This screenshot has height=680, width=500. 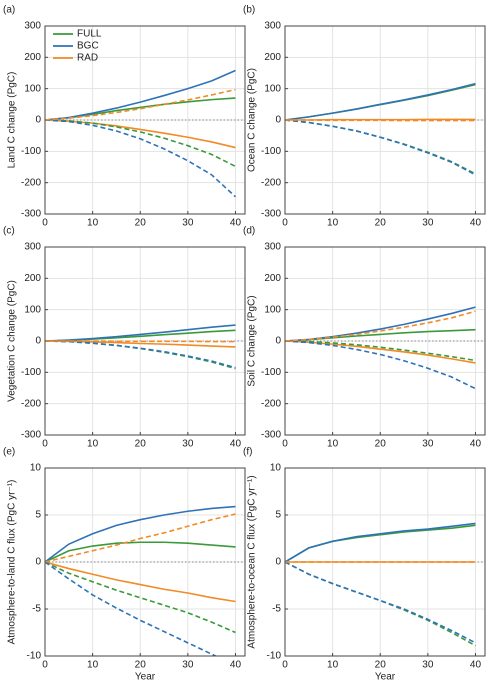 What do you see at coordinates (385, 676) in the screenshot?
I see `x-axis-label: Year` at bounding box center [385, 676].